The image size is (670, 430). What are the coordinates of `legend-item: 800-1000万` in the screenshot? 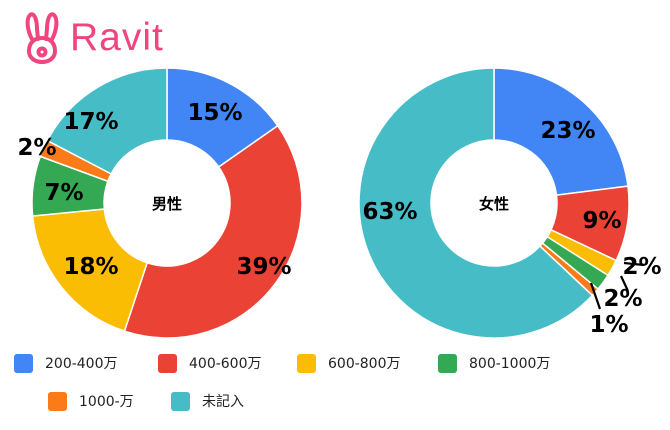 It's located at (494, 363).